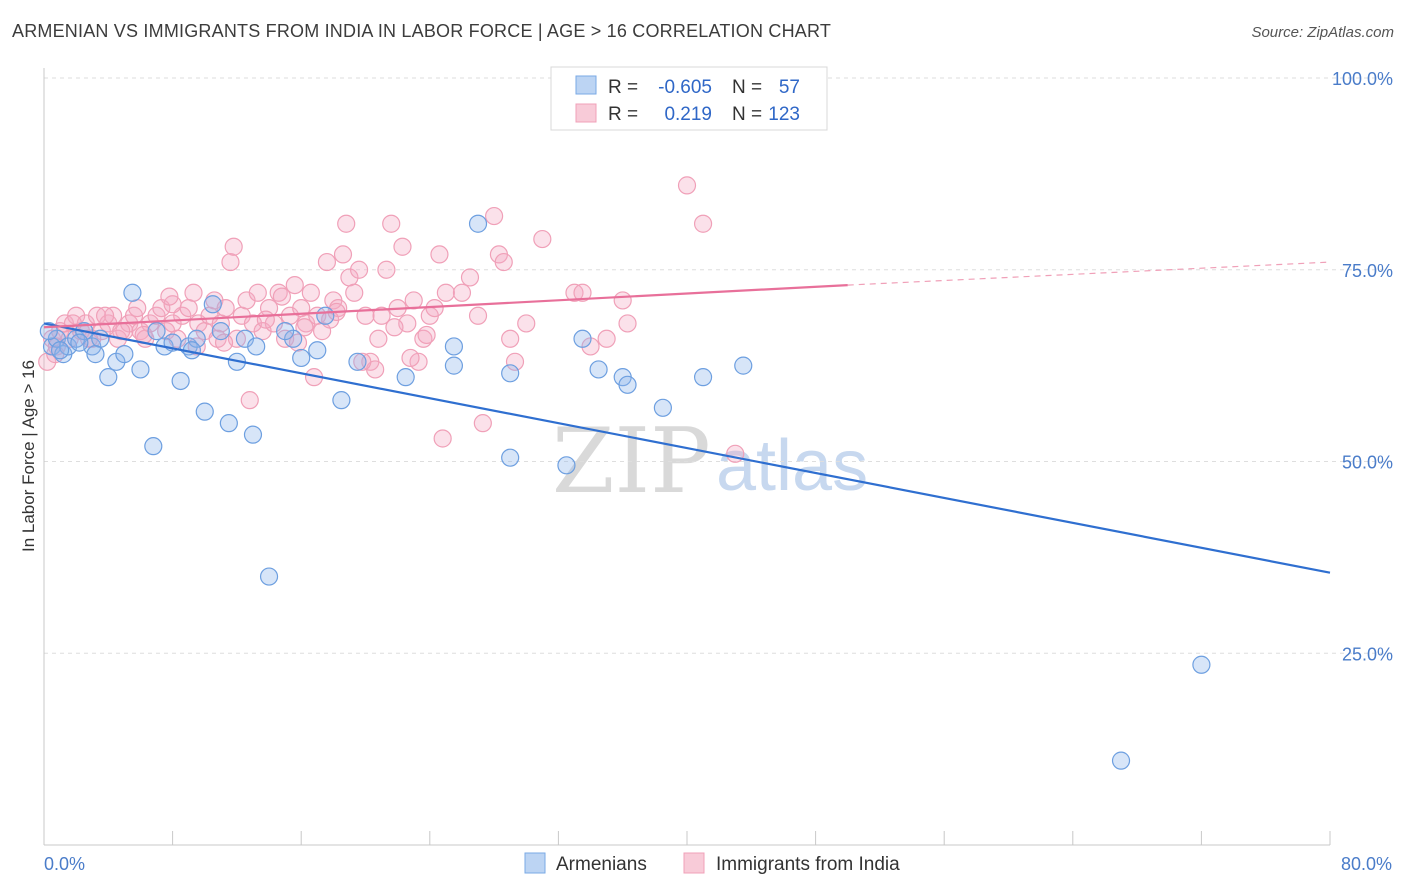 The width and height of the screenshot is (1406, 892). I want to click on legend-r-label-1: R =, so click(623, 87).